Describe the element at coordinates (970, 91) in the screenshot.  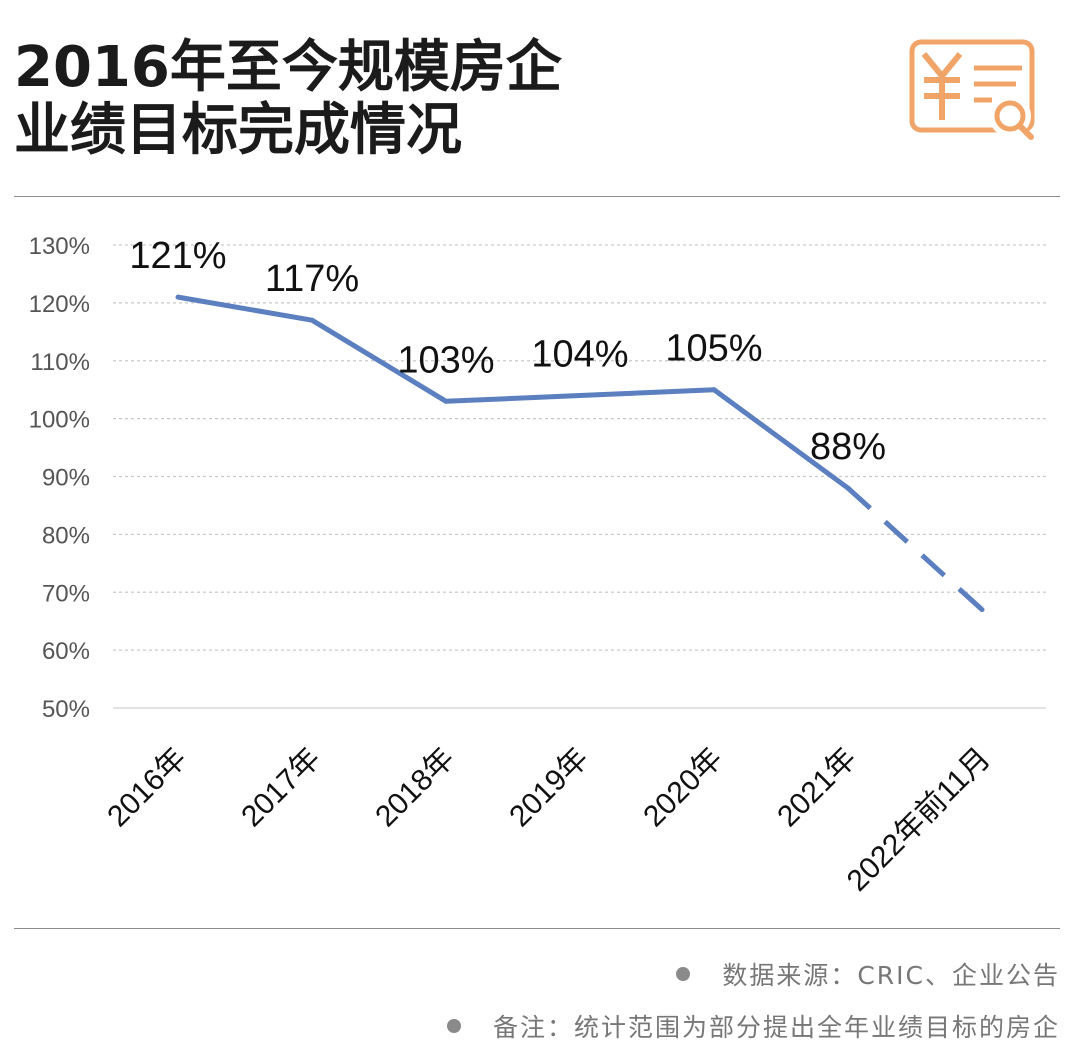
I see `receipt-yuan-search-icon` at that location.